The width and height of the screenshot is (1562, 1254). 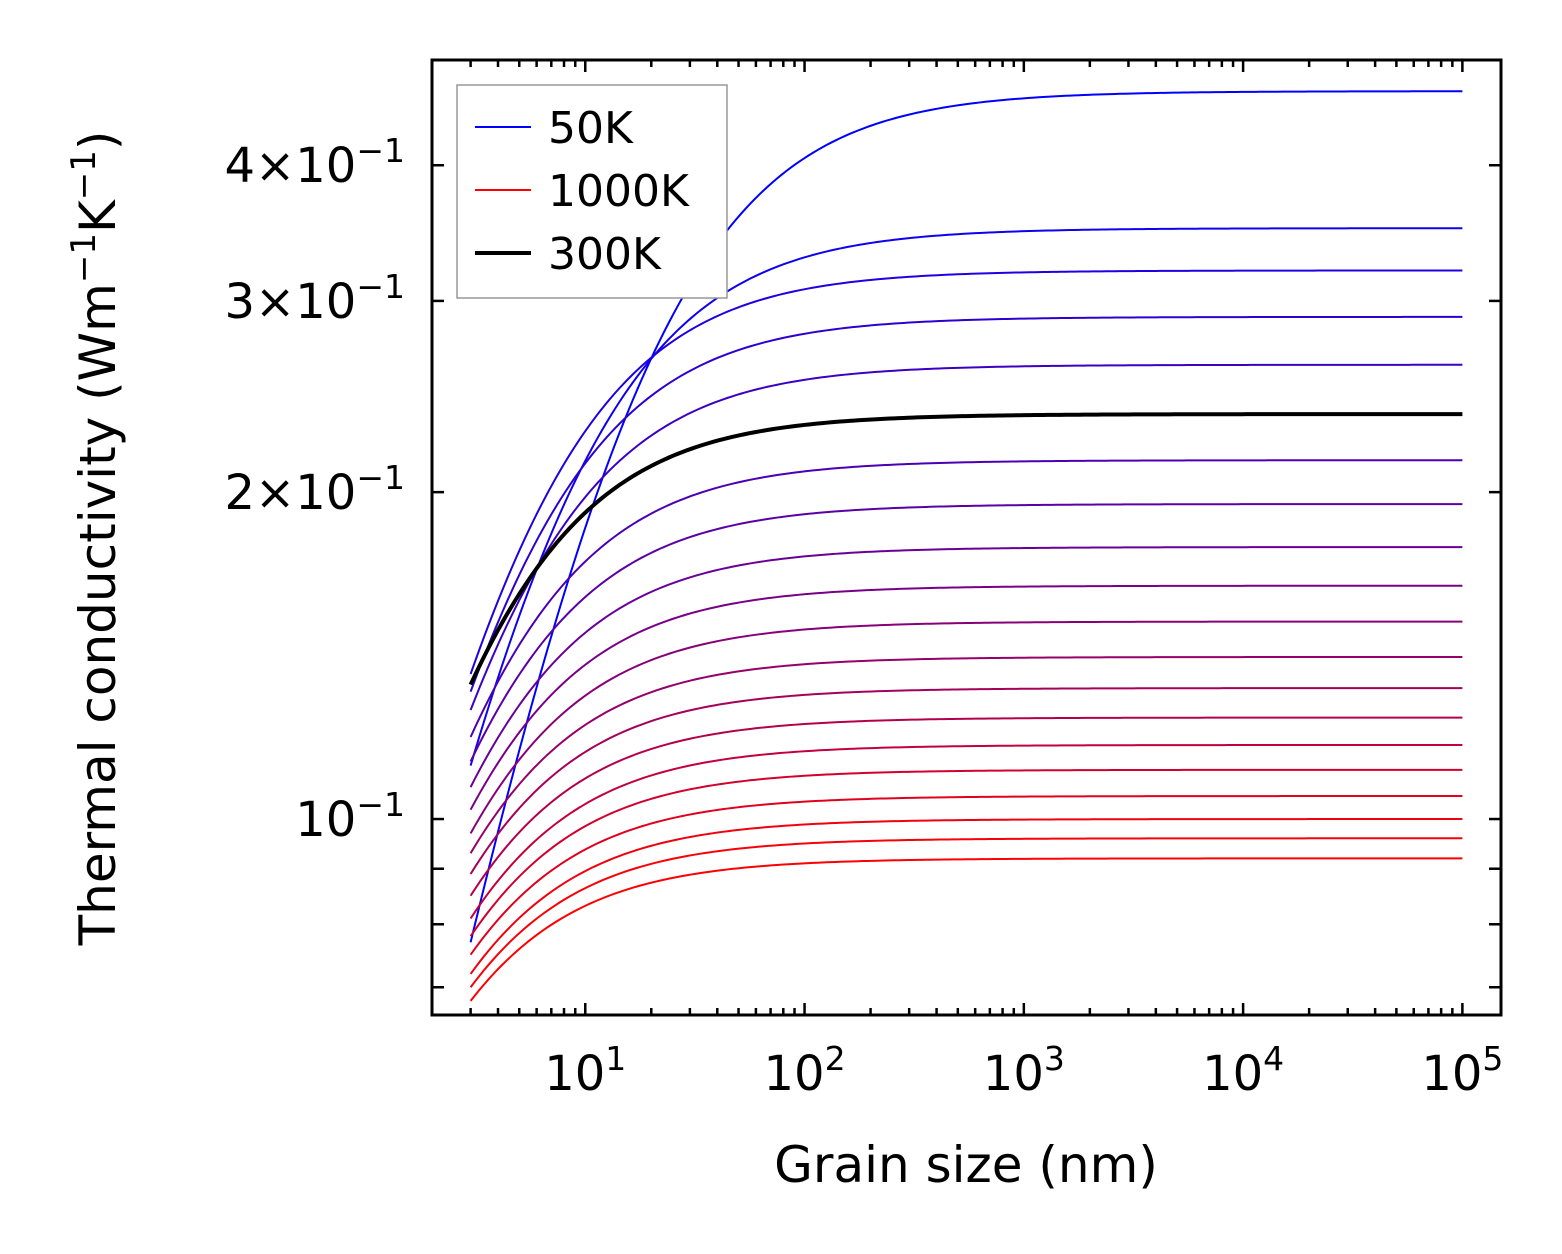 I want to click on series-line-800k, so click(x=966, y=852).